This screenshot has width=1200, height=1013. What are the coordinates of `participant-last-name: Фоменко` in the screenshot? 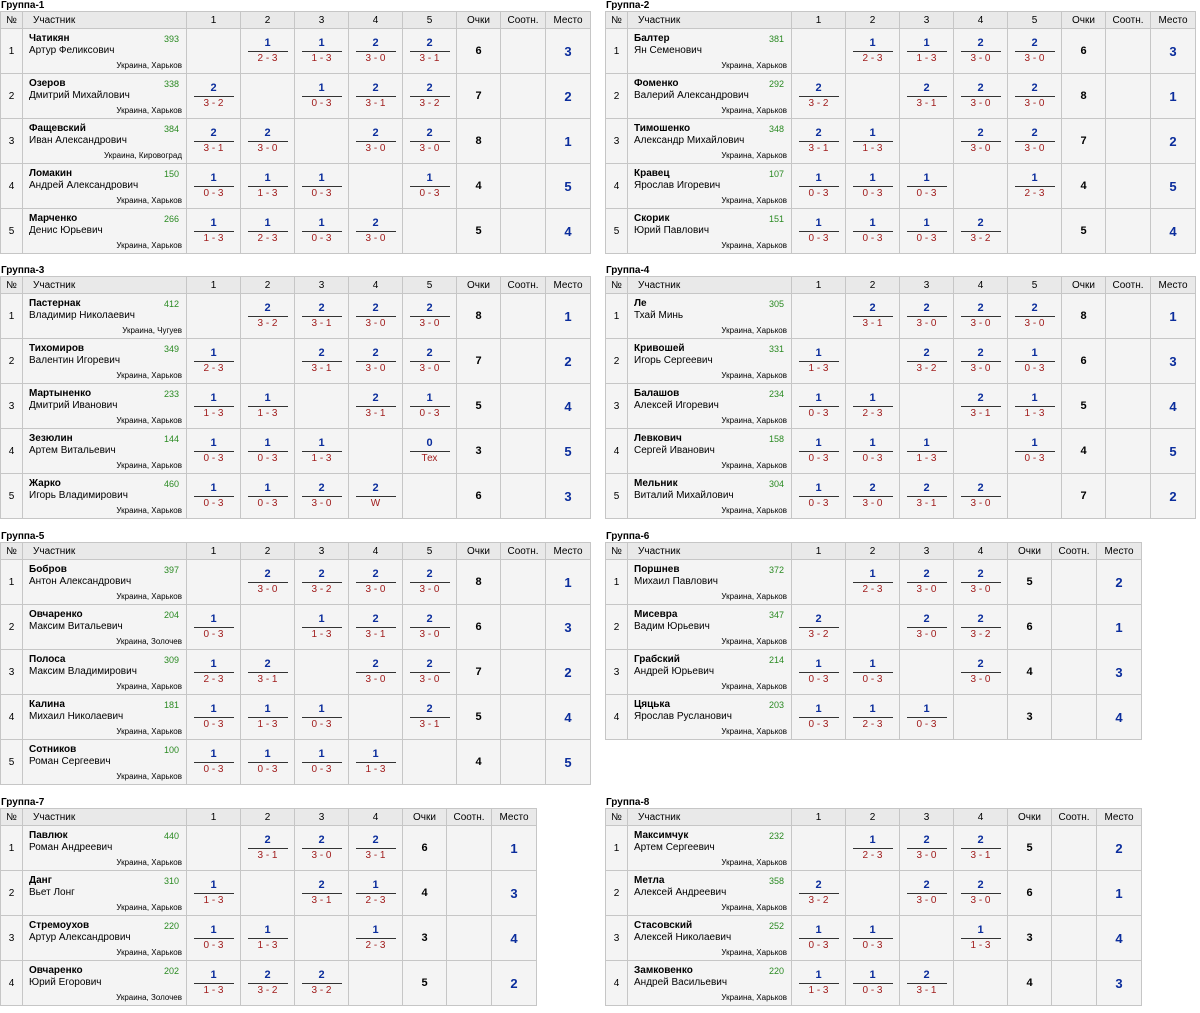 It's located at (656, 83).